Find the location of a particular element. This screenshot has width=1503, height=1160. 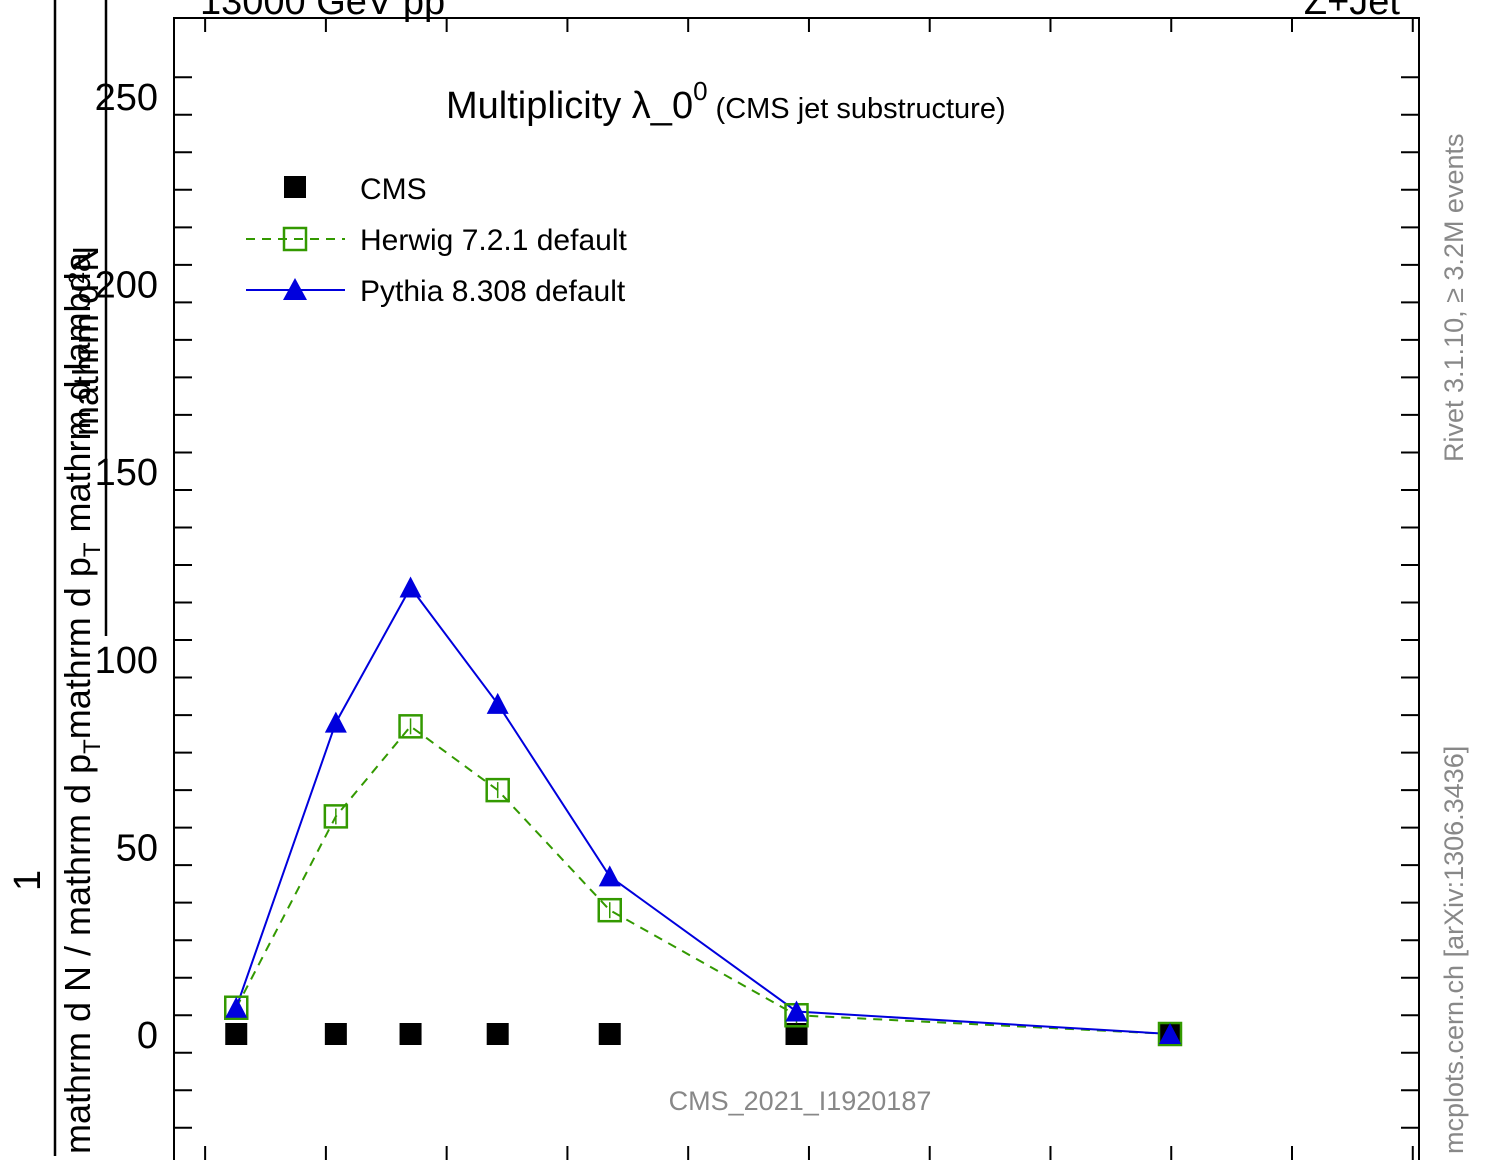

legend-pythia-label: Pythia 8.308 default is located at coordinates (493, 291).